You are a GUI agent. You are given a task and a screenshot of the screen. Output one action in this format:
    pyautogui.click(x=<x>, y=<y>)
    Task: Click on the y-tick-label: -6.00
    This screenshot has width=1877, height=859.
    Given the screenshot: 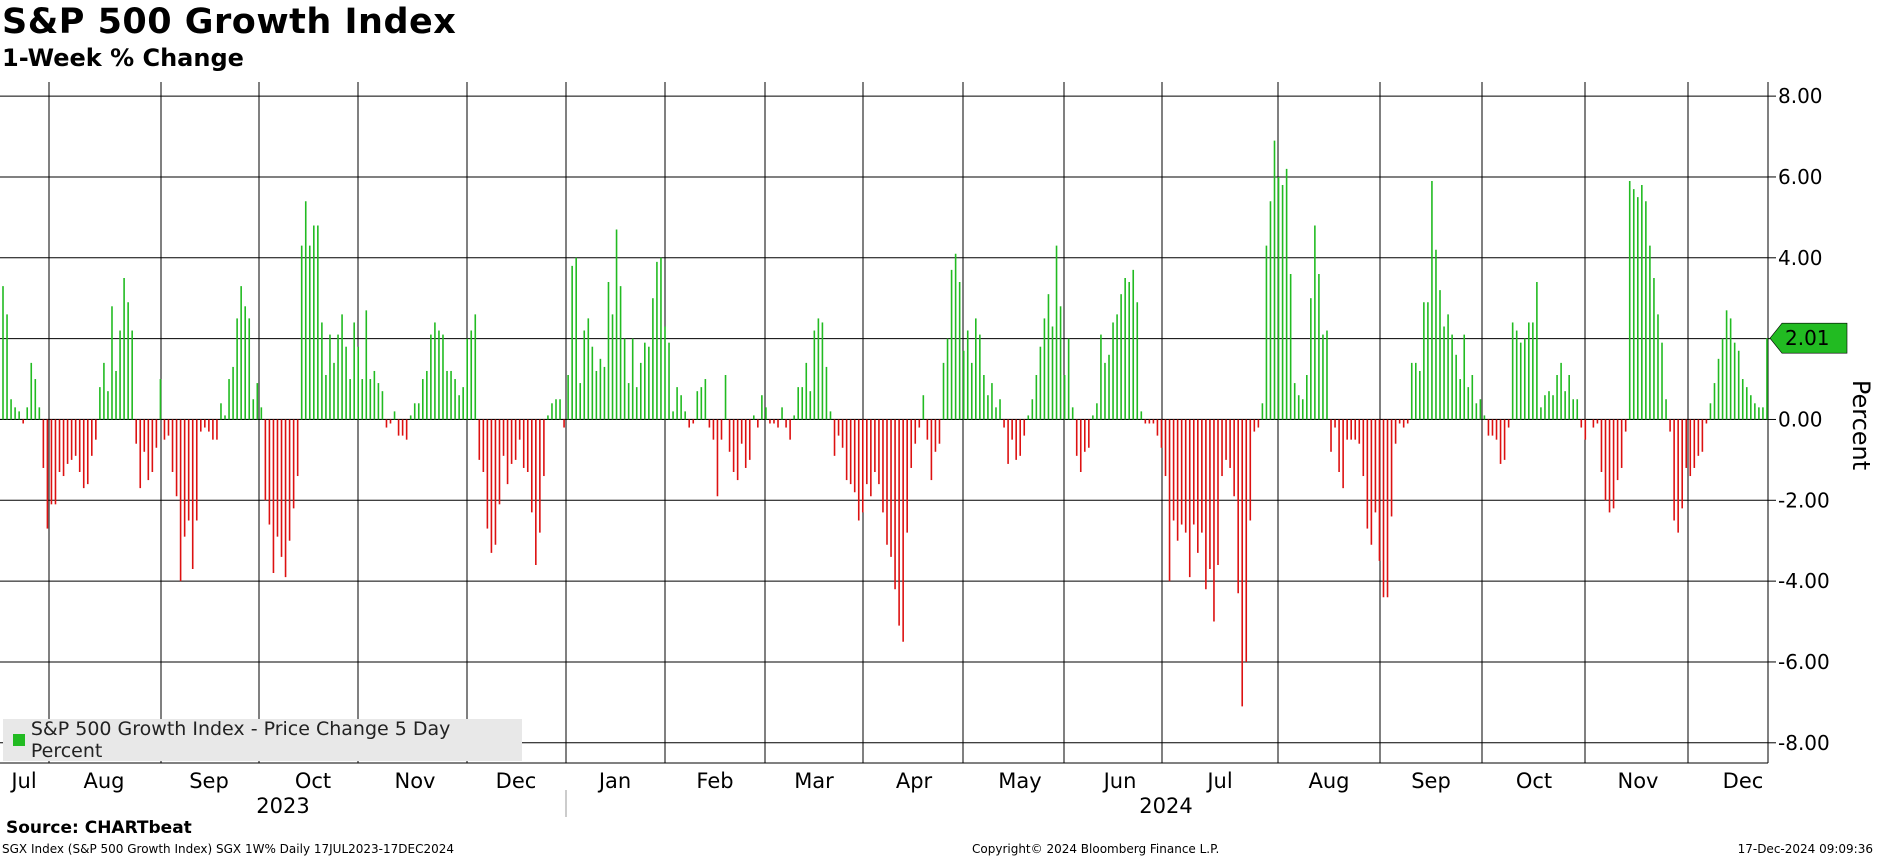 What is the action you would take?
    pyautogui.click(x=1804, y=662)
    